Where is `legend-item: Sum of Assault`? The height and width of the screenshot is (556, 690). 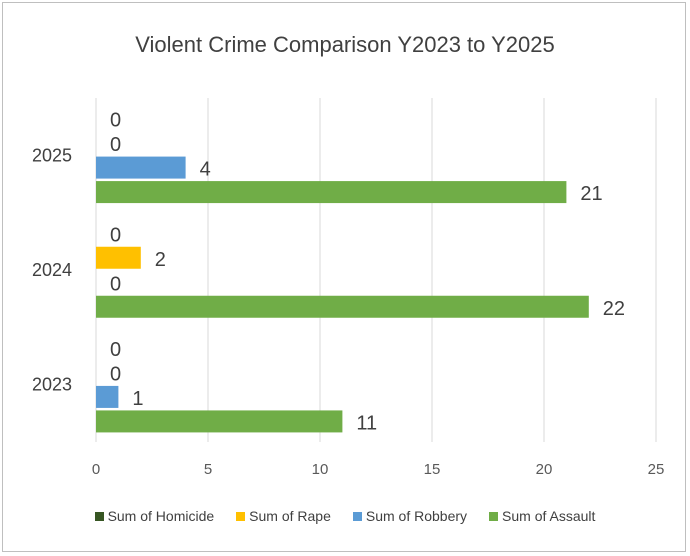 legend-item: Sum of Assault is located at coordinates (542, 516).